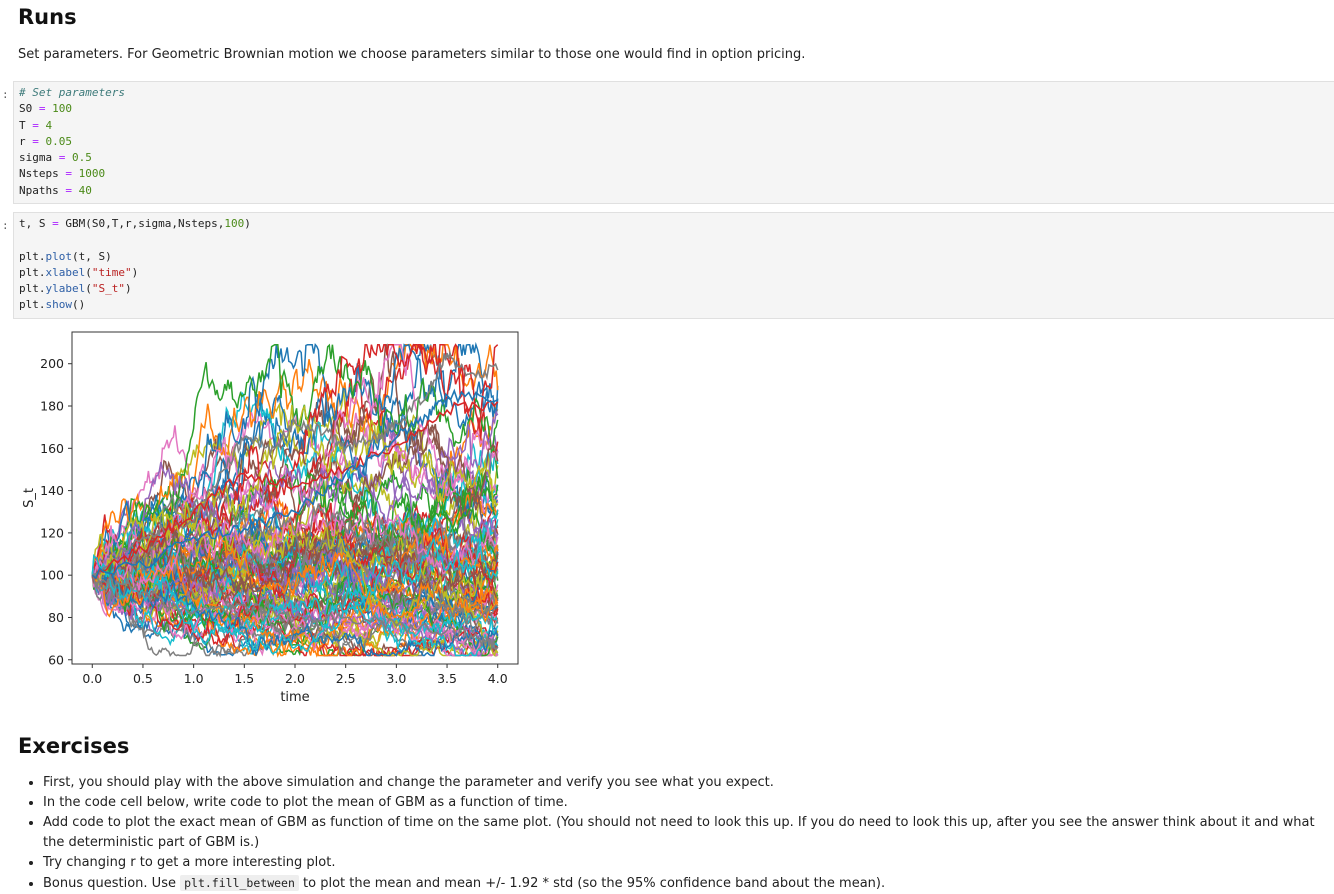  What do you see at coordinates (85, 190) in the screenshot?
I see `code-value: 40` at bounding box center [85, 190].